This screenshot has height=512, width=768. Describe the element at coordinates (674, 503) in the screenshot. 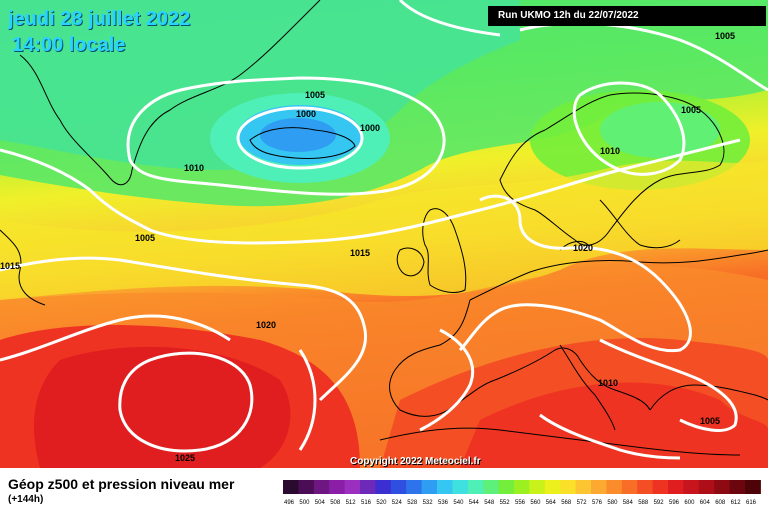

I see `color-scale-tick: 596` at that location.